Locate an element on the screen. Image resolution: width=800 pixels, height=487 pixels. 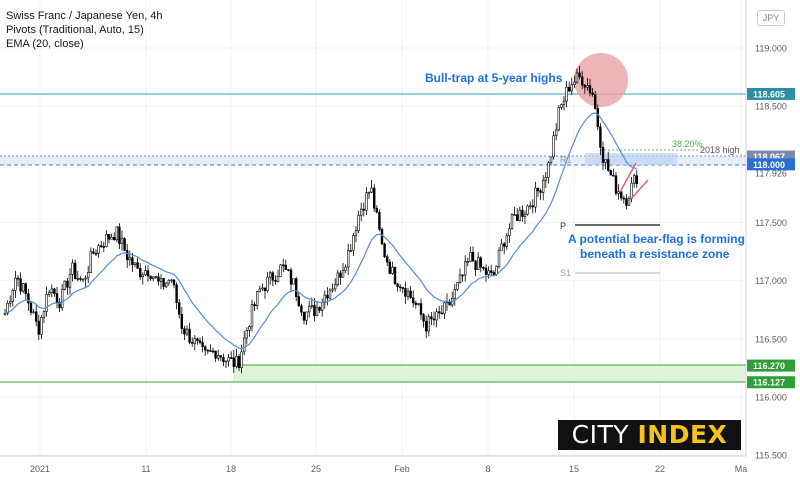
city-index-logo: CITY INDEX is located at coordinates (649, 435).